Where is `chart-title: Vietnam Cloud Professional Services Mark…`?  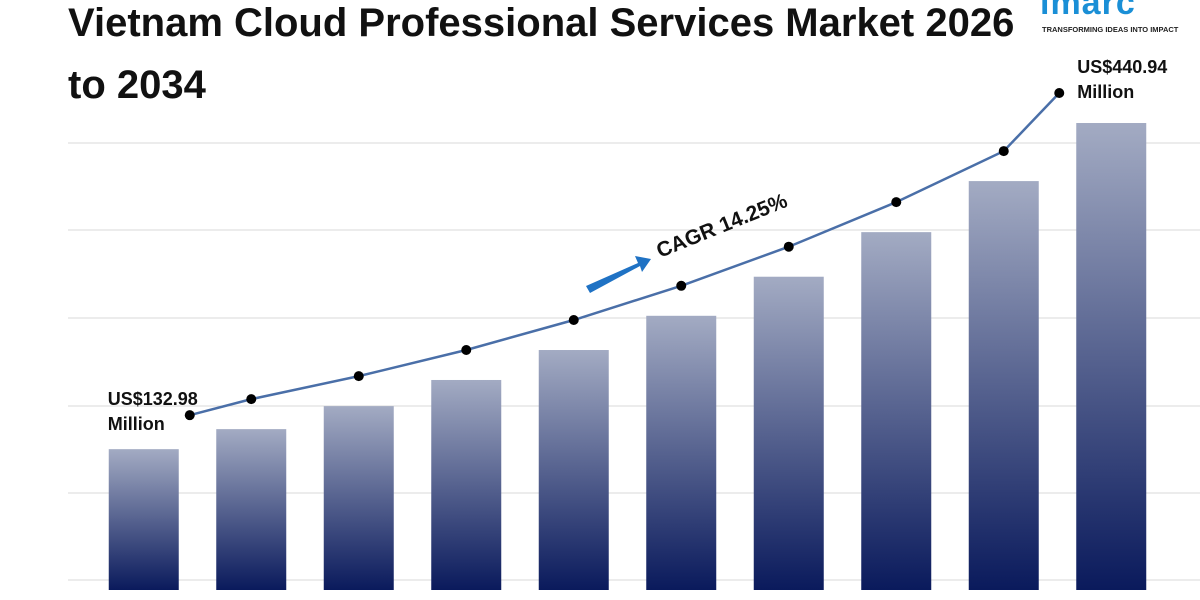 chart-title: Vietnam Cloud Professional Services Mark… is located at coordinates (541, 54).